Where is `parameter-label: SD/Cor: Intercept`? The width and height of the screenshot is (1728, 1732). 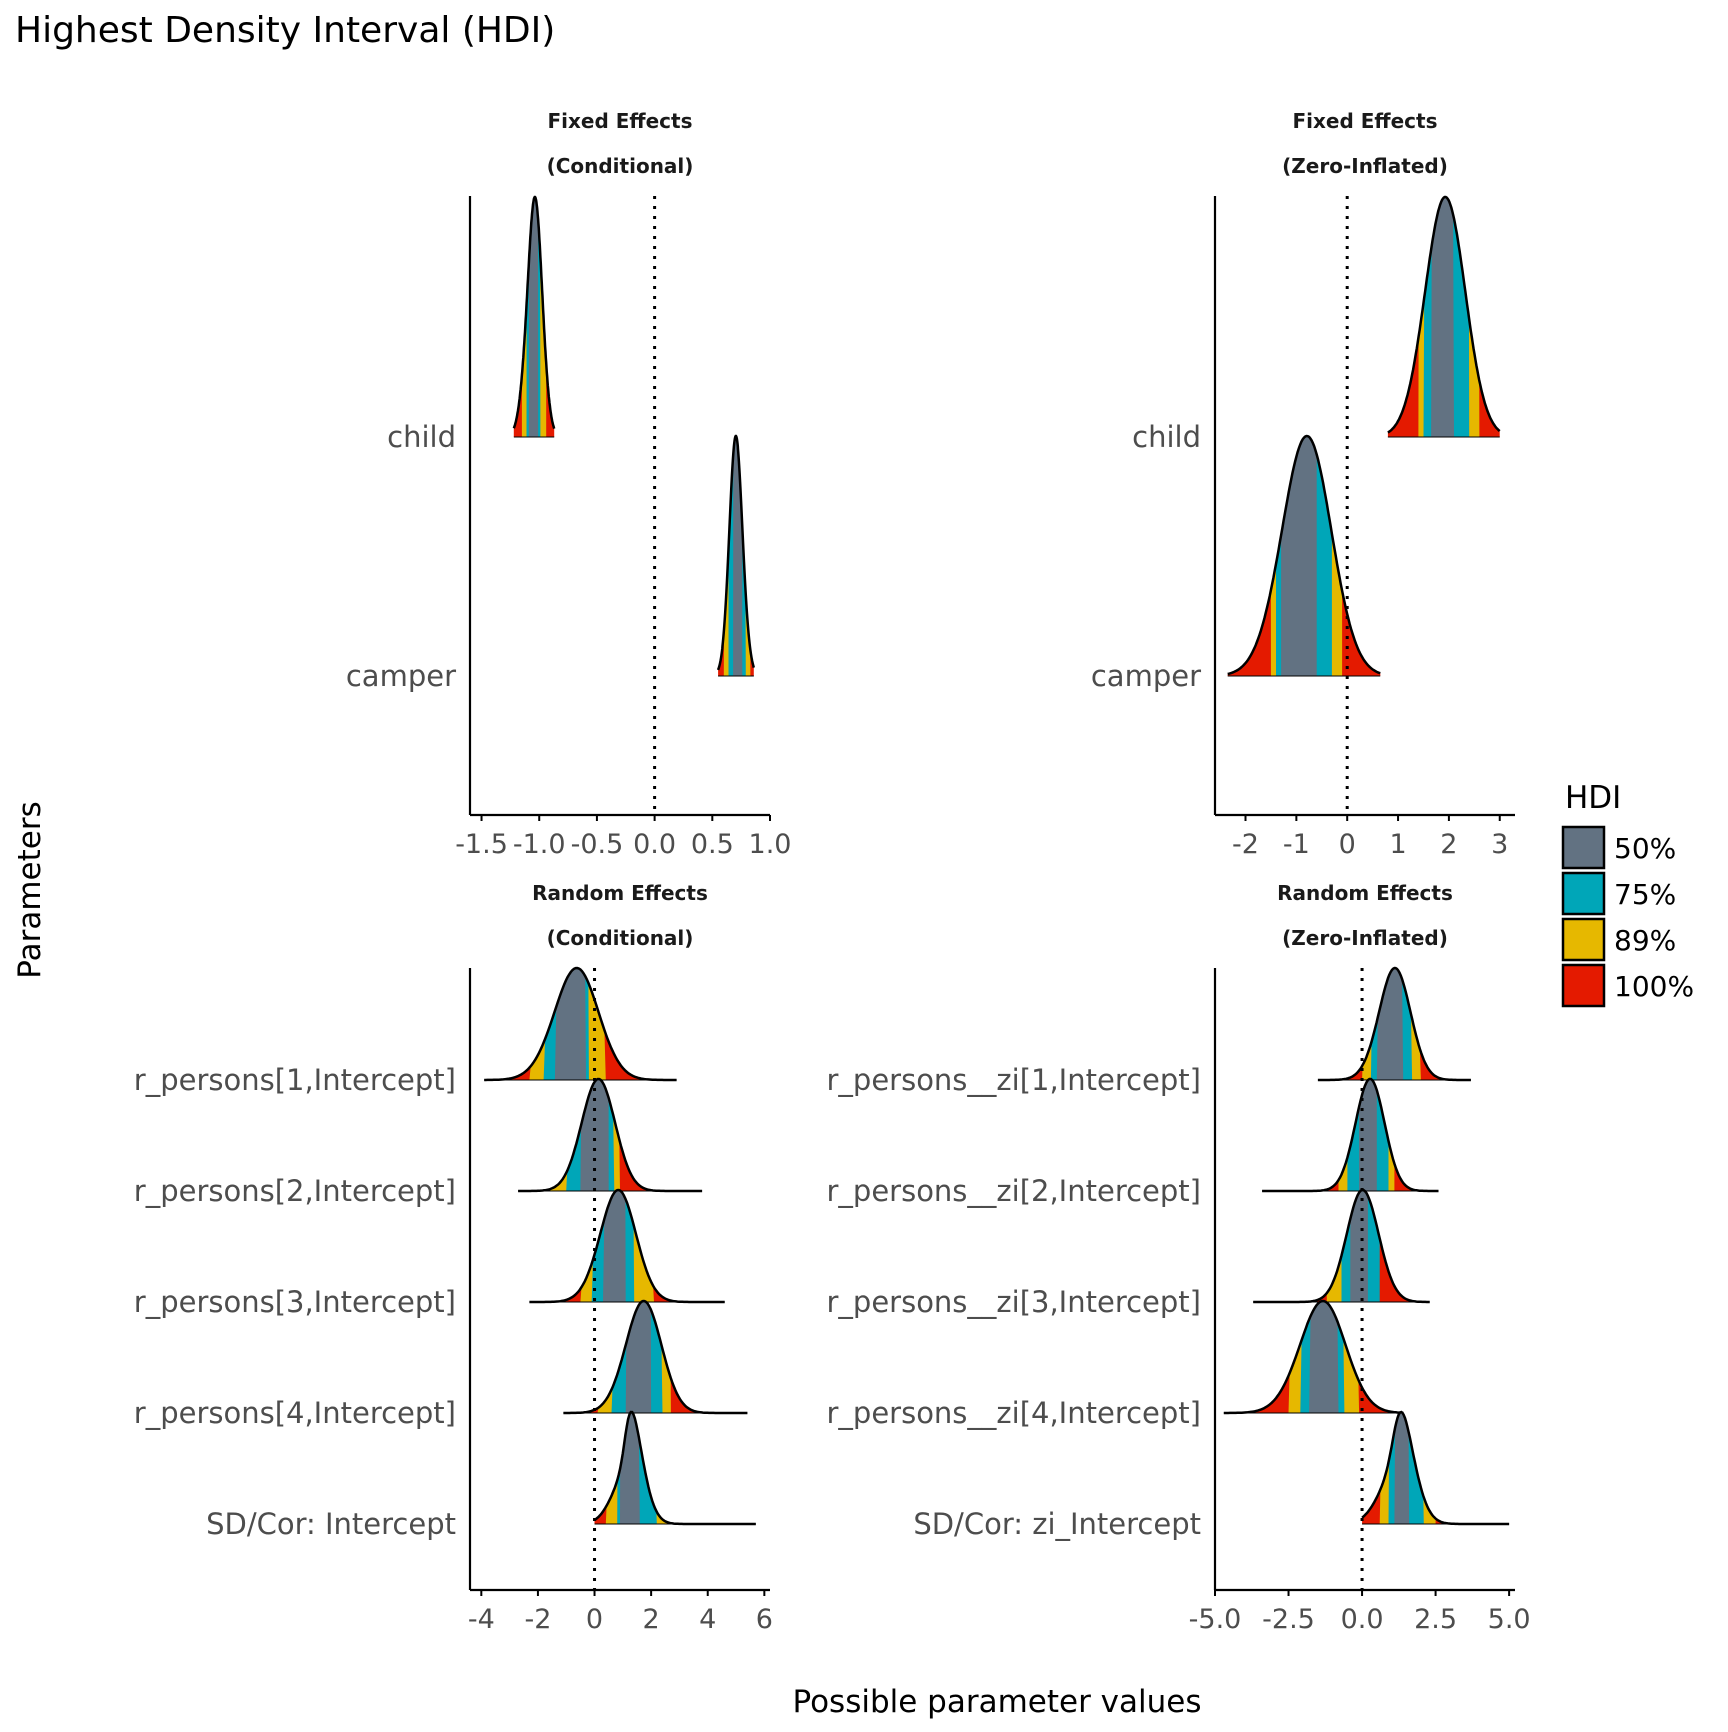
parameter-label: SD/Cor: Intercept is located at coordinates (331, 1524).